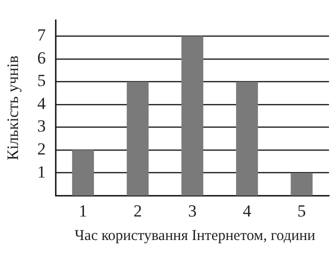  What do you see at coordinates (247, 210) in the screenshot?
I see `x-tick-label: 4` at bounding box center [247, 210].